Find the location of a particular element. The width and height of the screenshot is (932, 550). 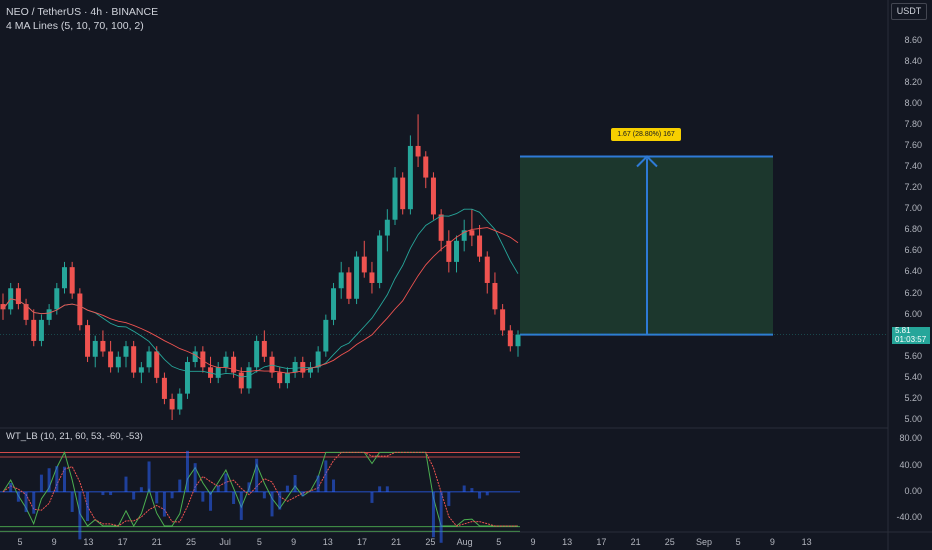

price-axis-tick: 7.80 is located at coordinates (913, 123).